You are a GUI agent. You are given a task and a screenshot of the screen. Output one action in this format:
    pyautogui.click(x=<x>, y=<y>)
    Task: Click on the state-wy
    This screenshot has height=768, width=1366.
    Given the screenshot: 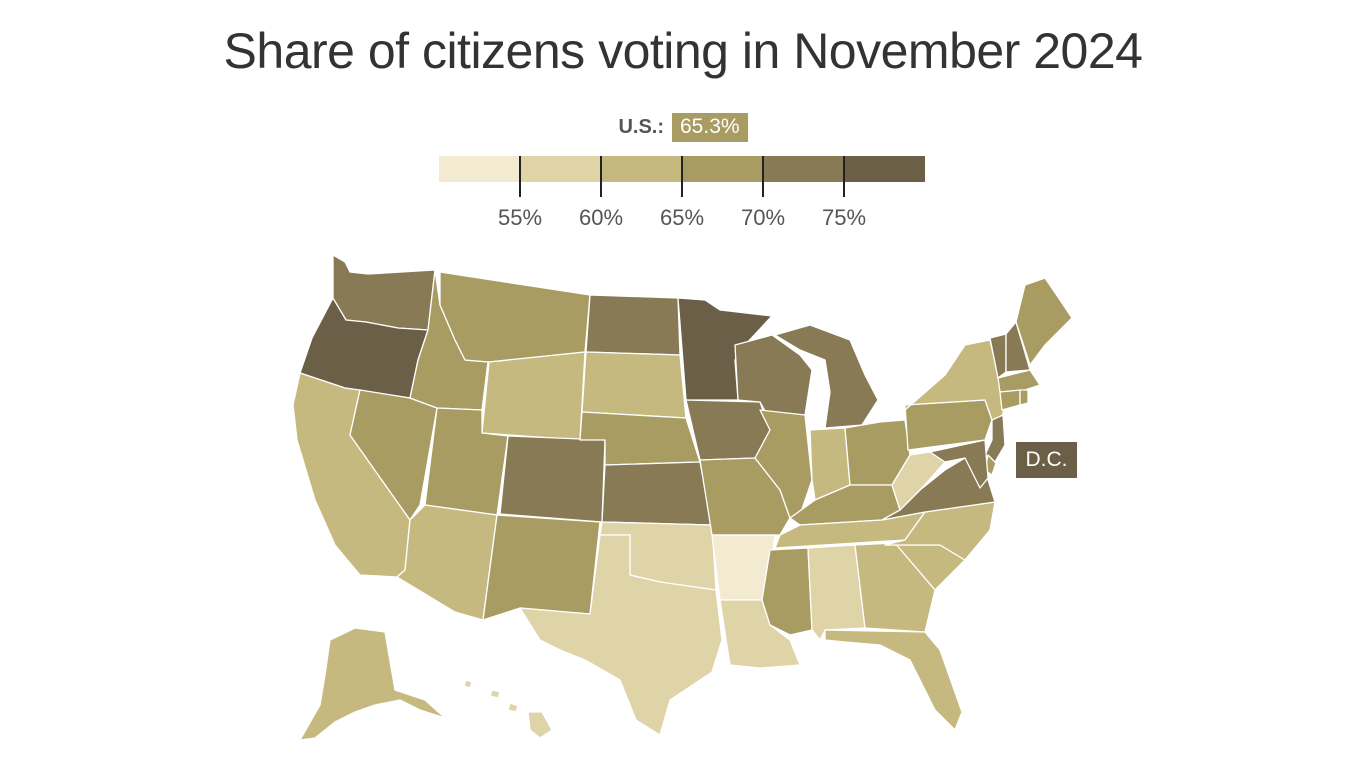 What is the action you would take?
    pyautogui.click(x=533, y=396)
    